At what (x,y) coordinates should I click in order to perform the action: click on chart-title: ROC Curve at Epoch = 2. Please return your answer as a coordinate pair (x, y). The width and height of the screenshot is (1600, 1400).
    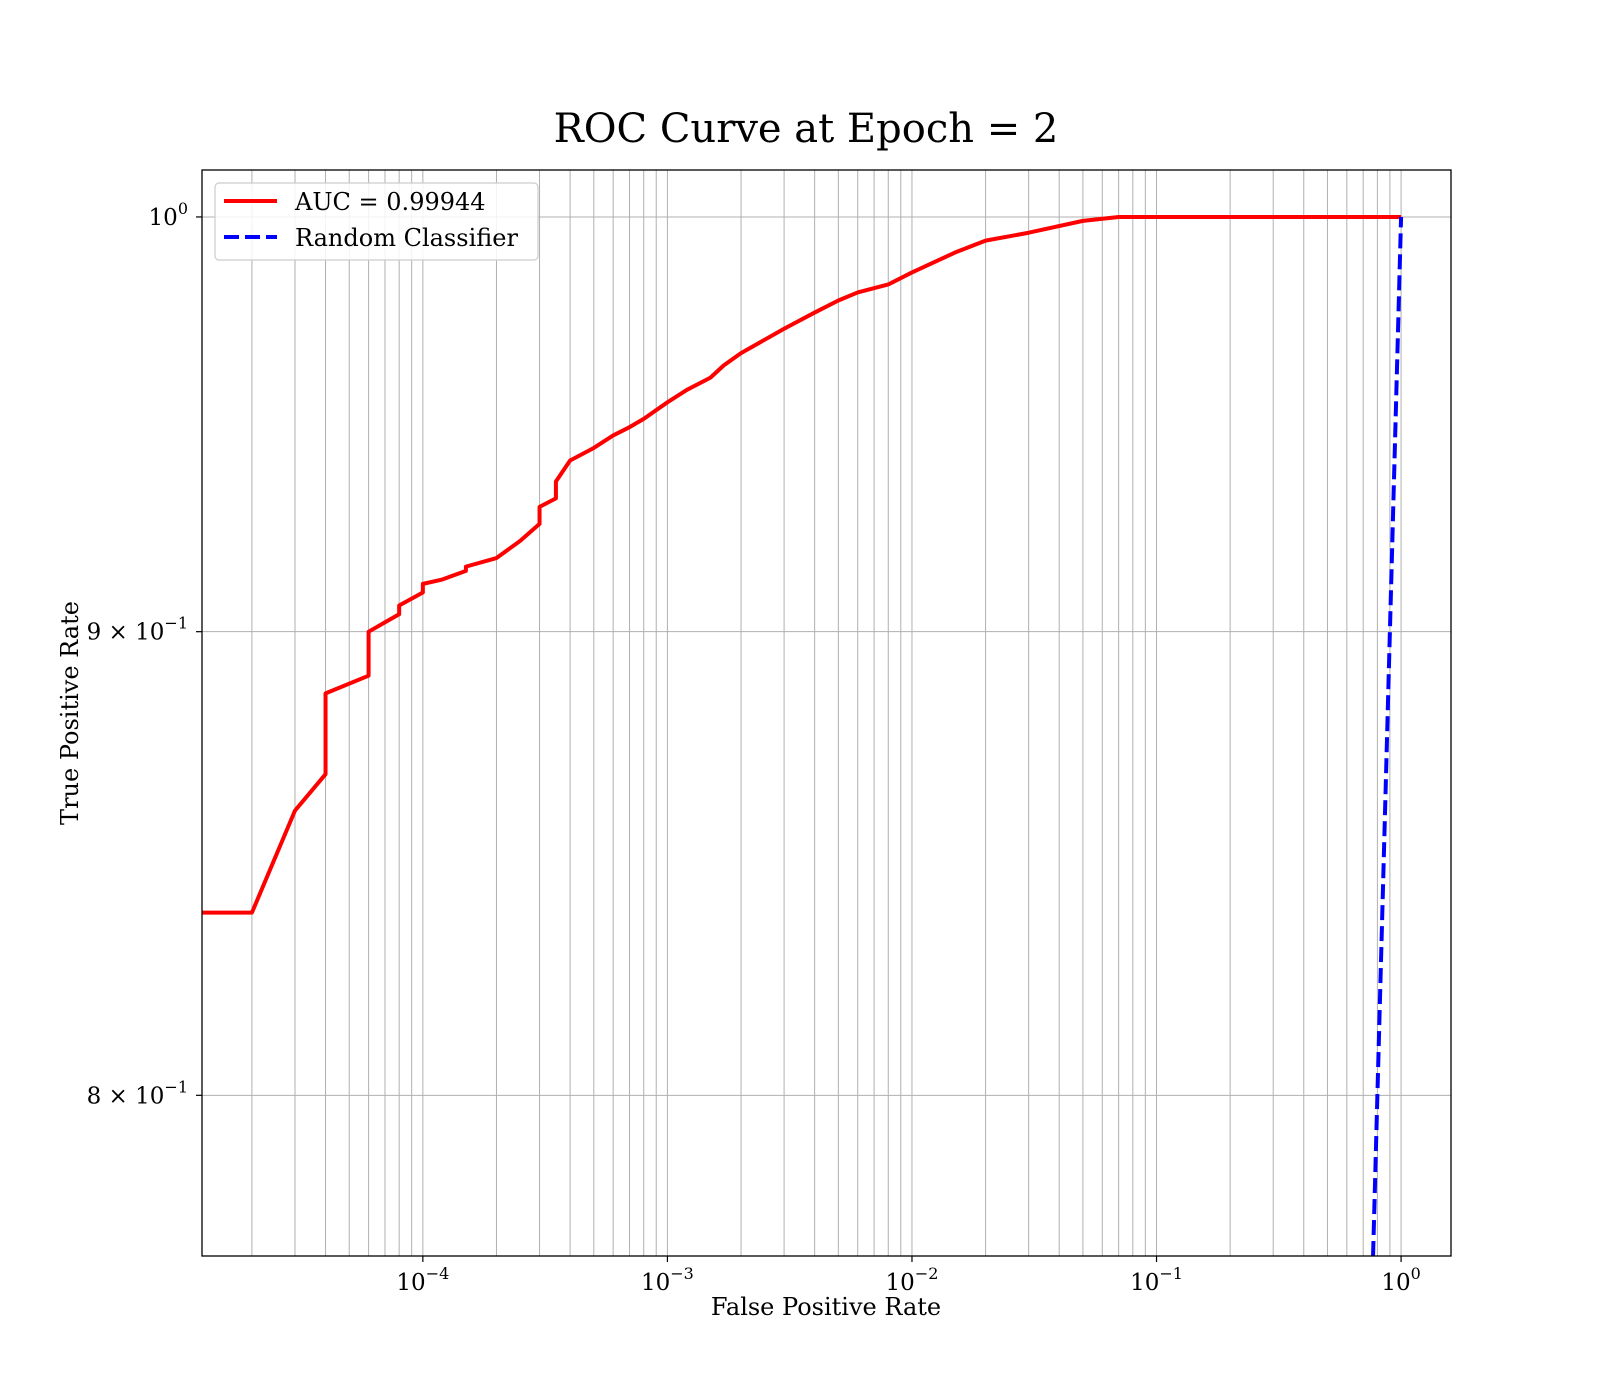
    Looking at the image, I should click on (806, 129).